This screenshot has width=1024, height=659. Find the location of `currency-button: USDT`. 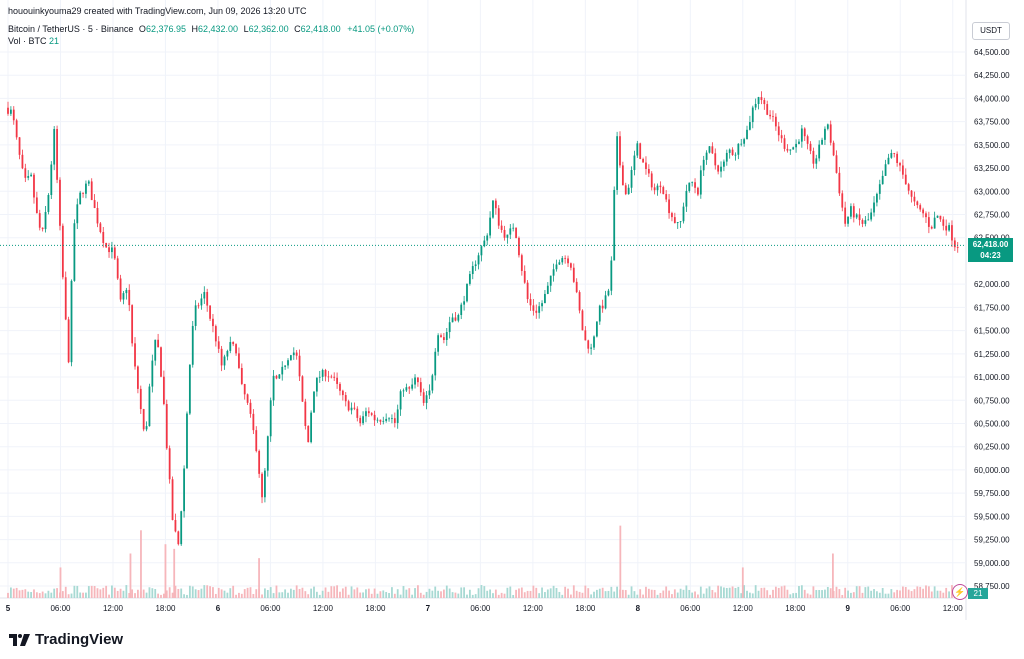

currency-button: USDT is located at coordinates (991, 31).